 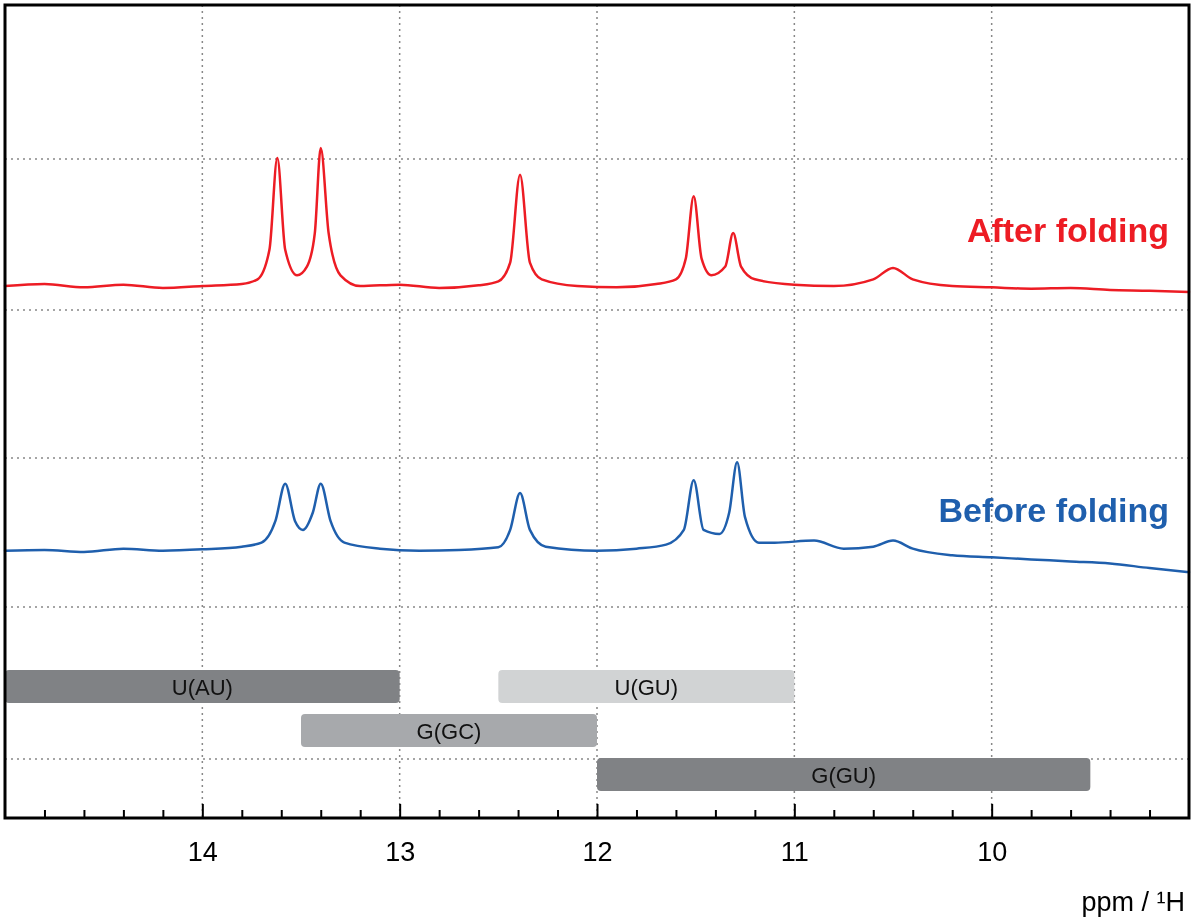 What do you see at coordinates (202, 852) in the screenshot?
I see `x-tick-label: 14` at bounding box center [202, 852].